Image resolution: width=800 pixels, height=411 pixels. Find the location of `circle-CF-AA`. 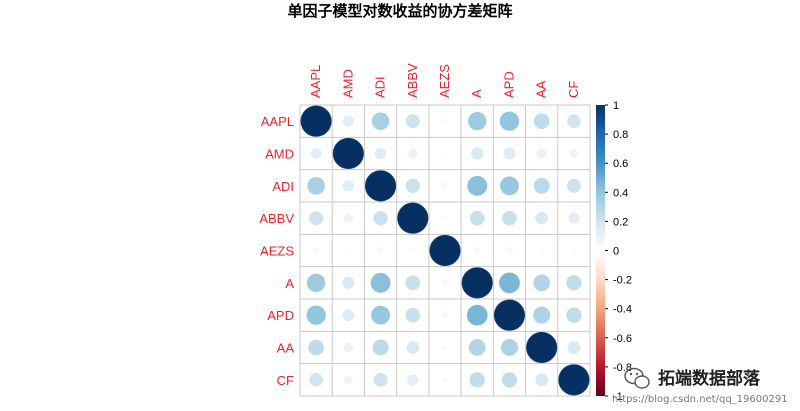

circle-CF-AA is located at coordinates (541, 380).